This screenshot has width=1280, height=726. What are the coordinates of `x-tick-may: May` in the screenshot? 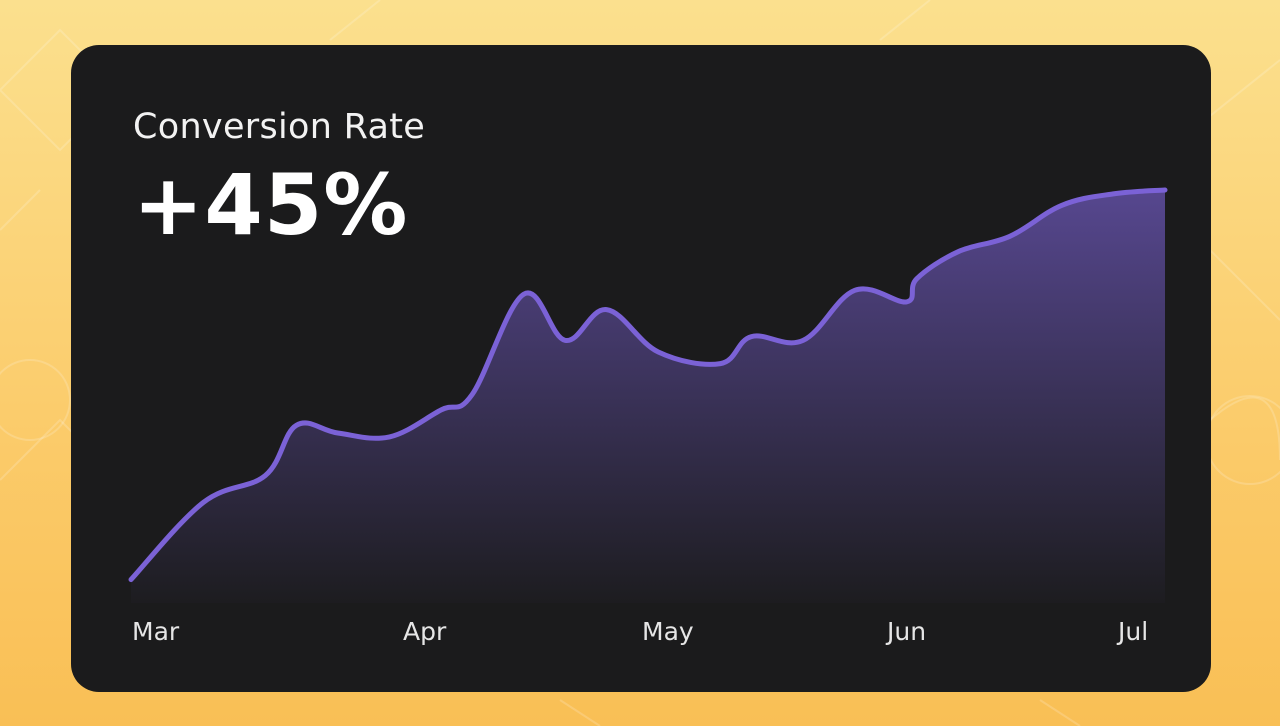 It's located at (668, 631).